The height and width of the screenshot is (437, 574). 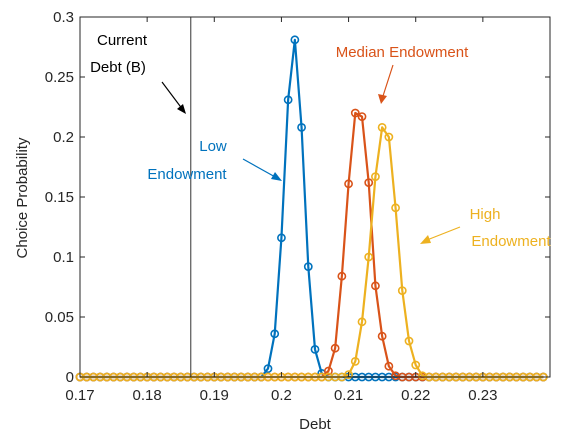 I want to click on x-tick-label: 0.18, so click(x=147, y=395).